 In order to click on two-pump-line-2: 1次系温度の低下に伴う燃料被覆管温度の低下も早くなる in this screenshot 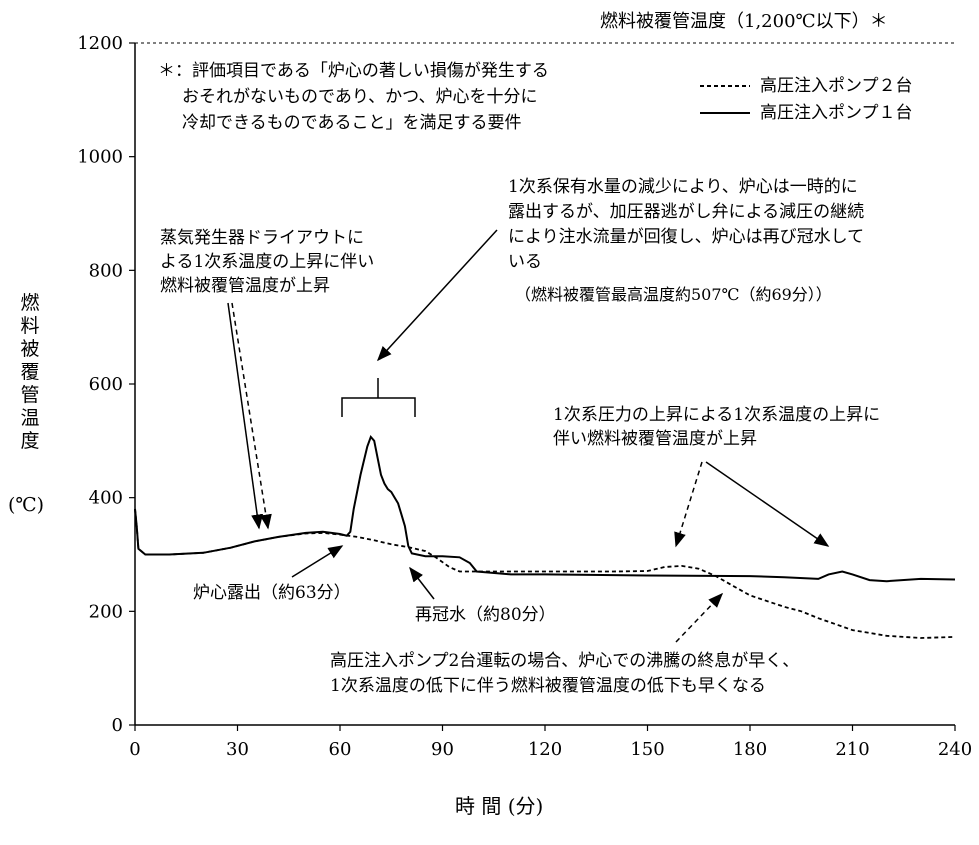, I will do `click(548, 686)`.